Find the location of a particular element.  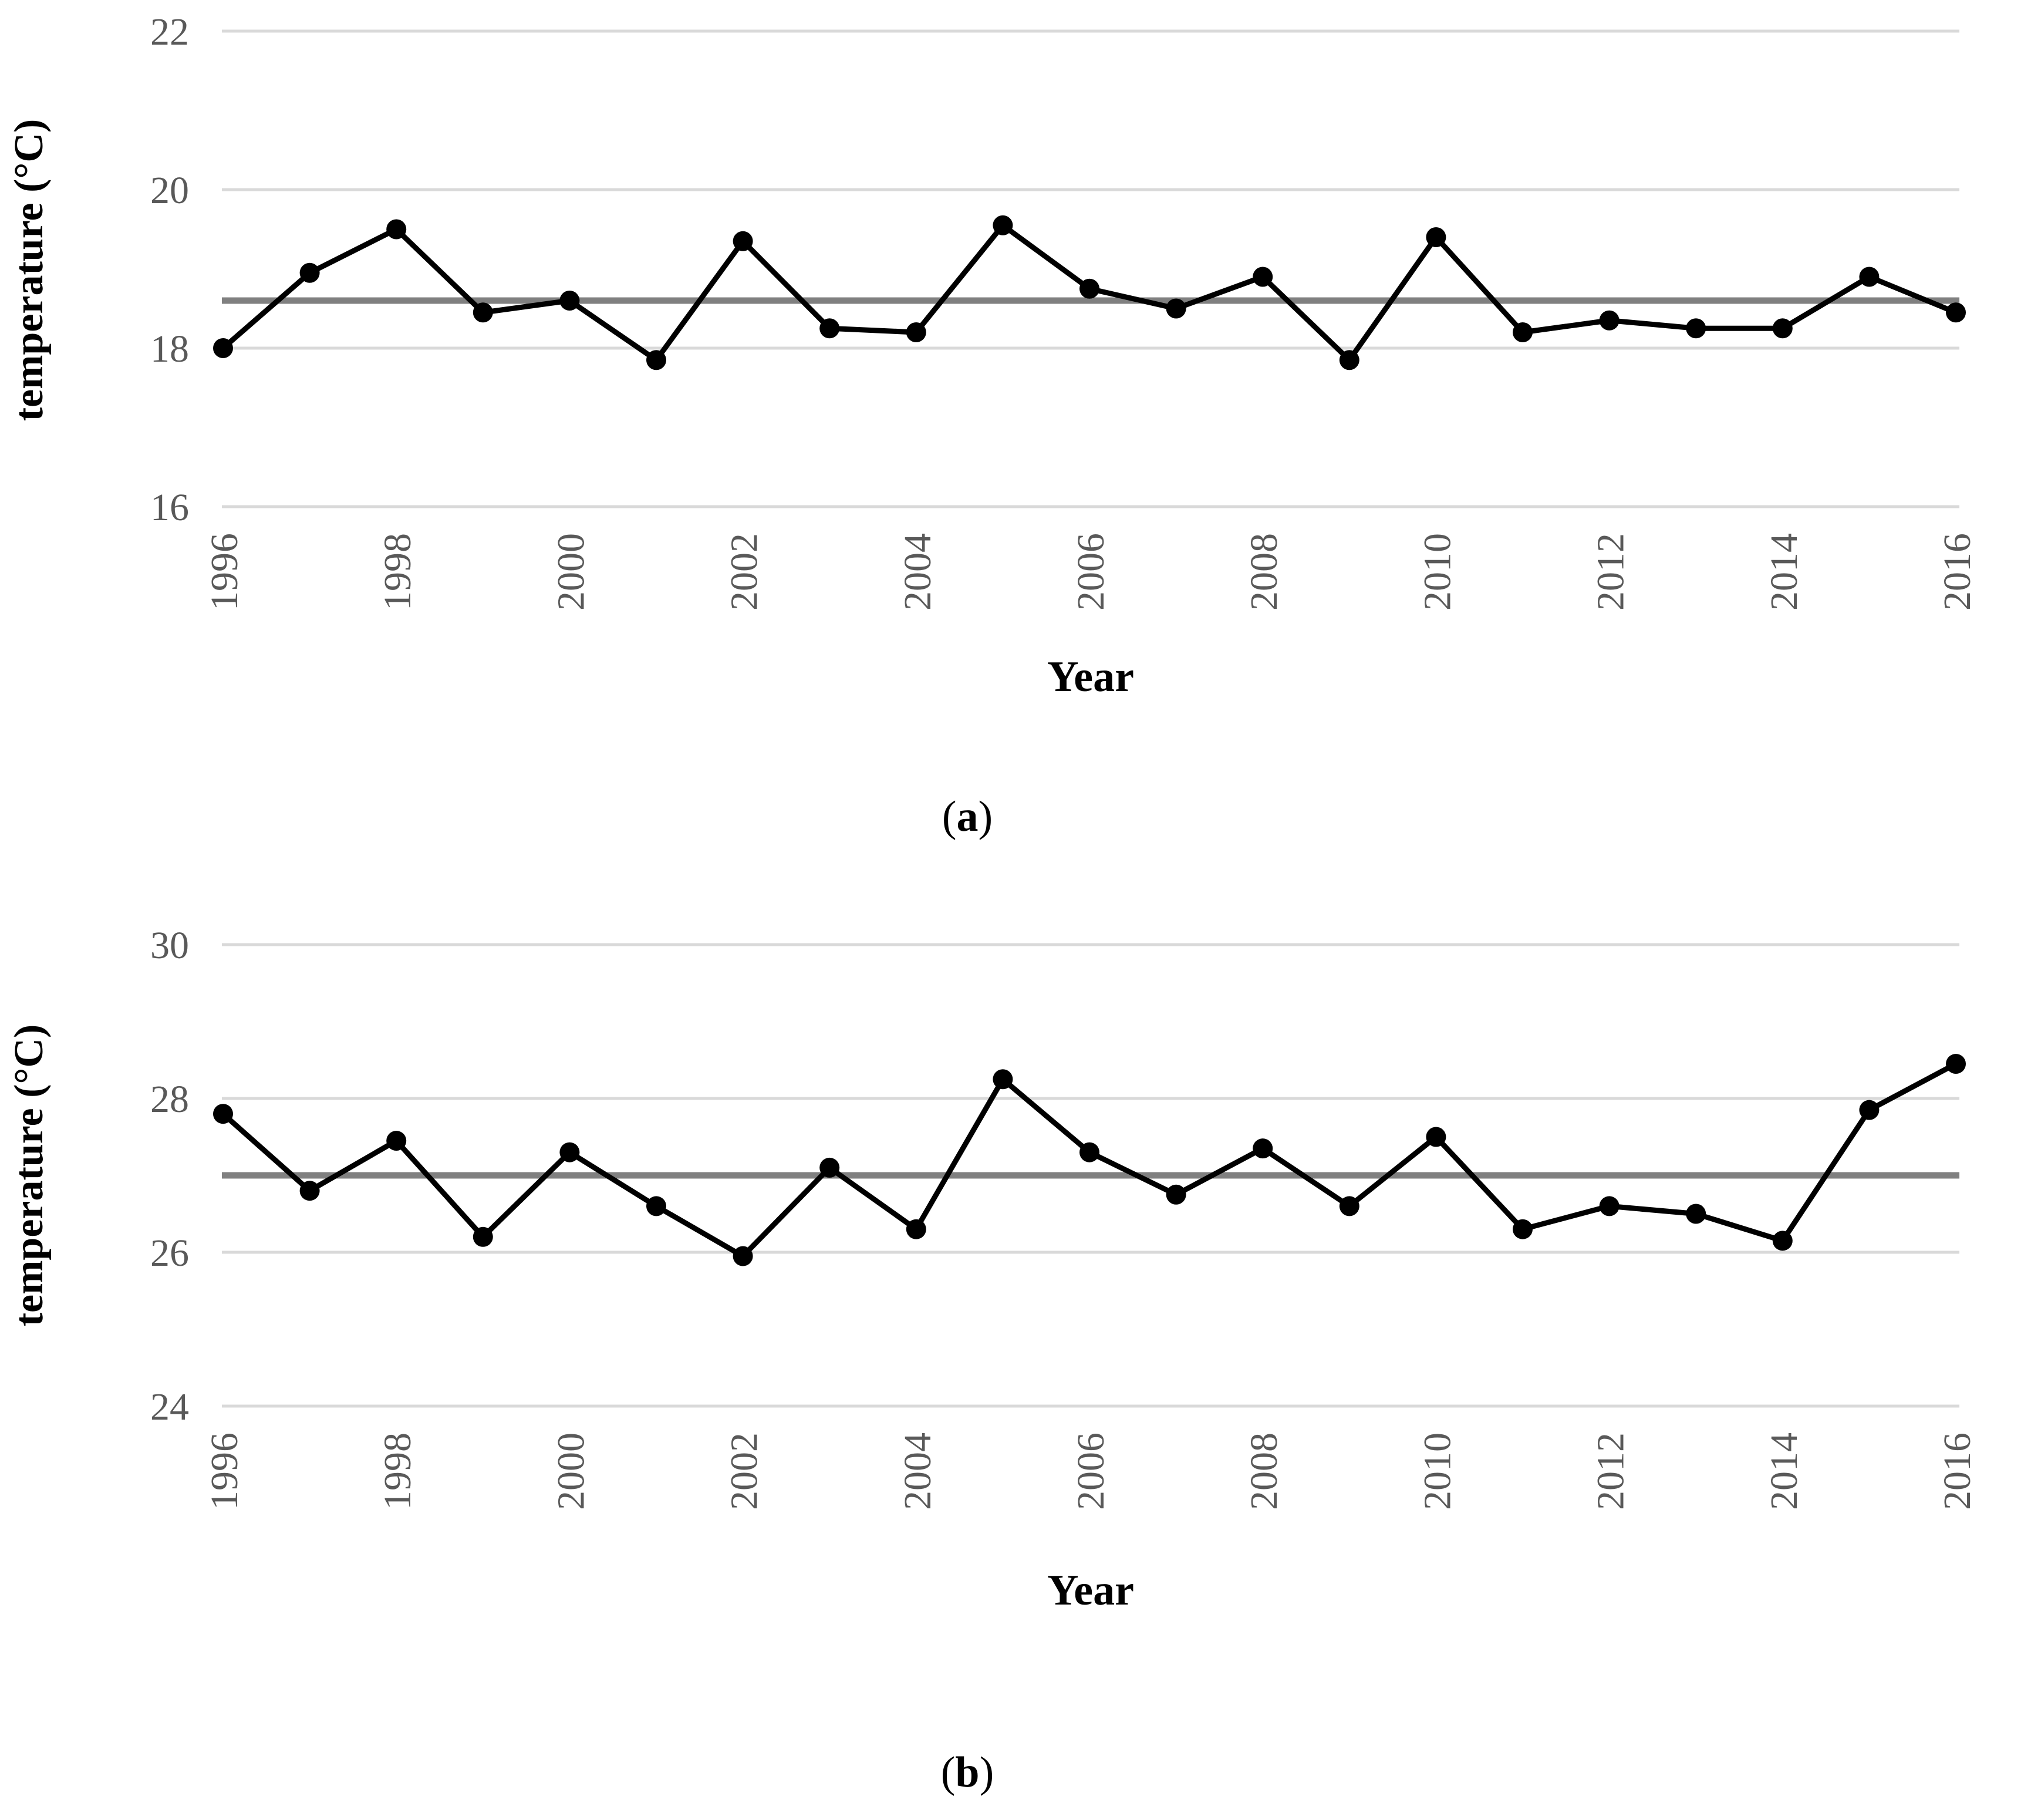

y-tick-label-18: 18 is located at coordinates (169, 349).